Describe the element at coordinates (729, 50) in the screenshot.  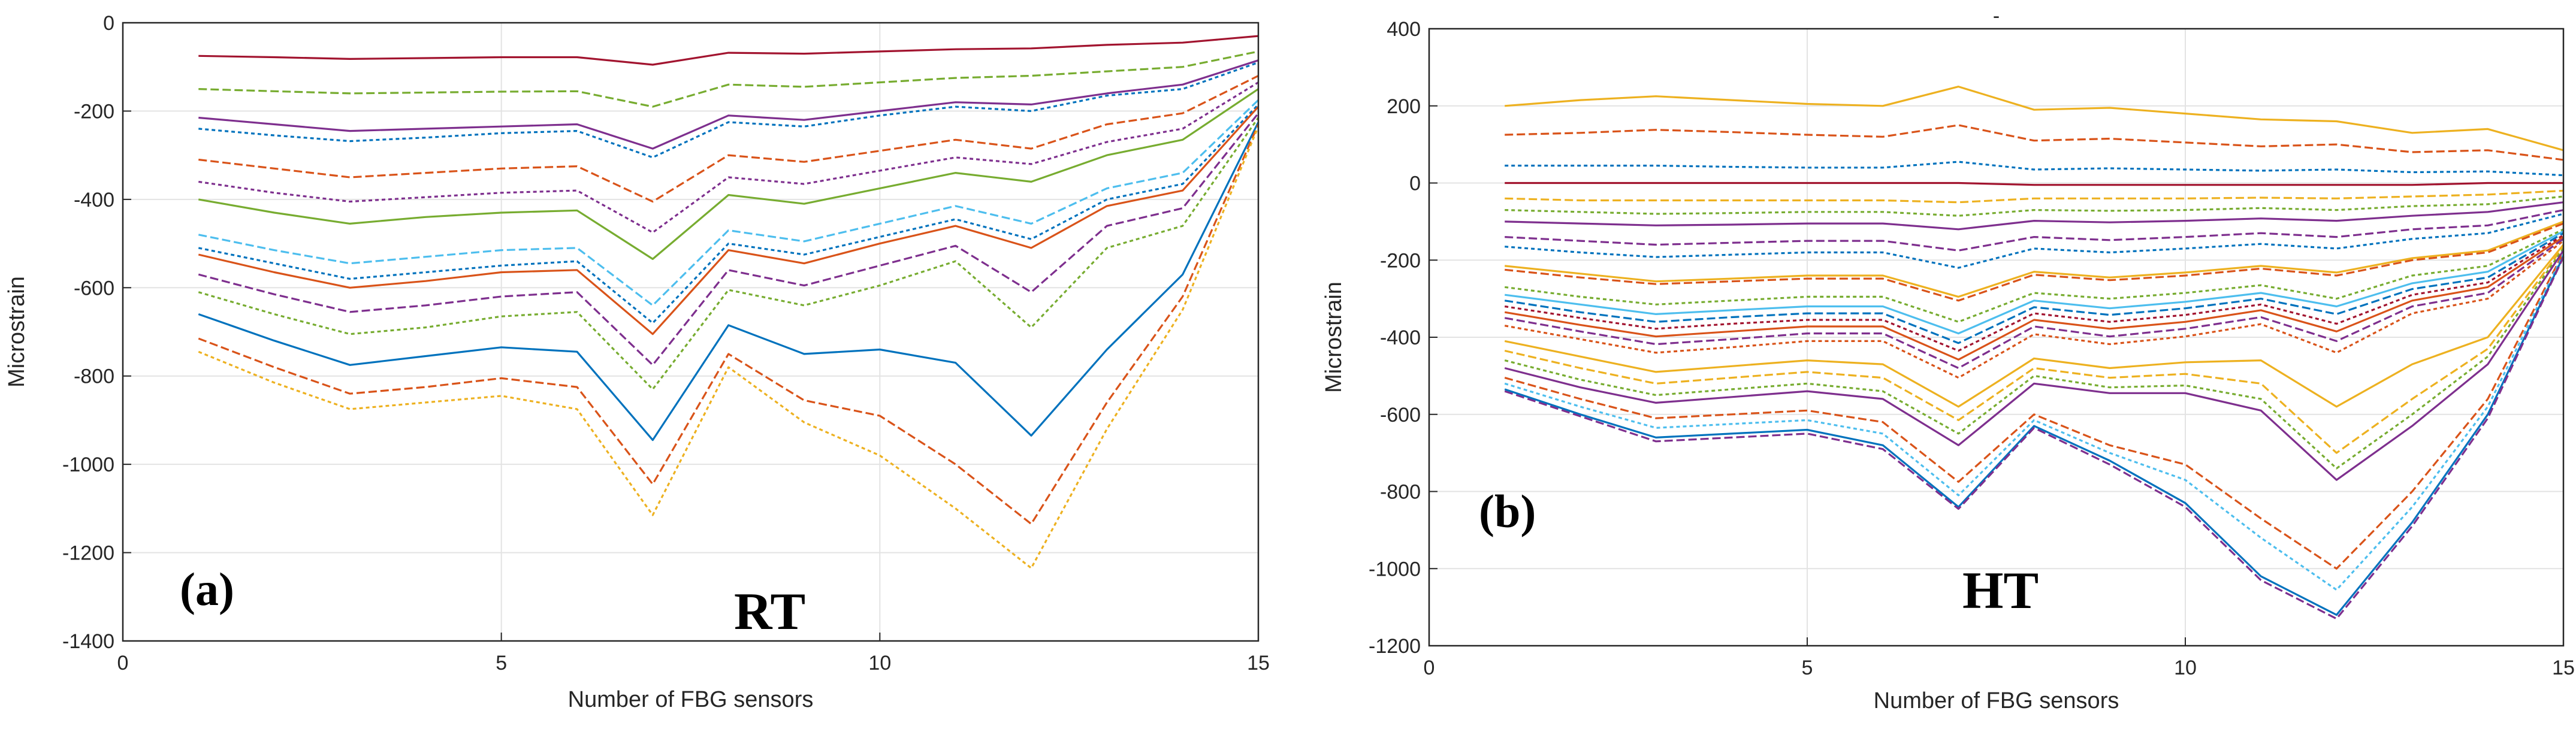
I see `chart-a-series-s1` at that location.